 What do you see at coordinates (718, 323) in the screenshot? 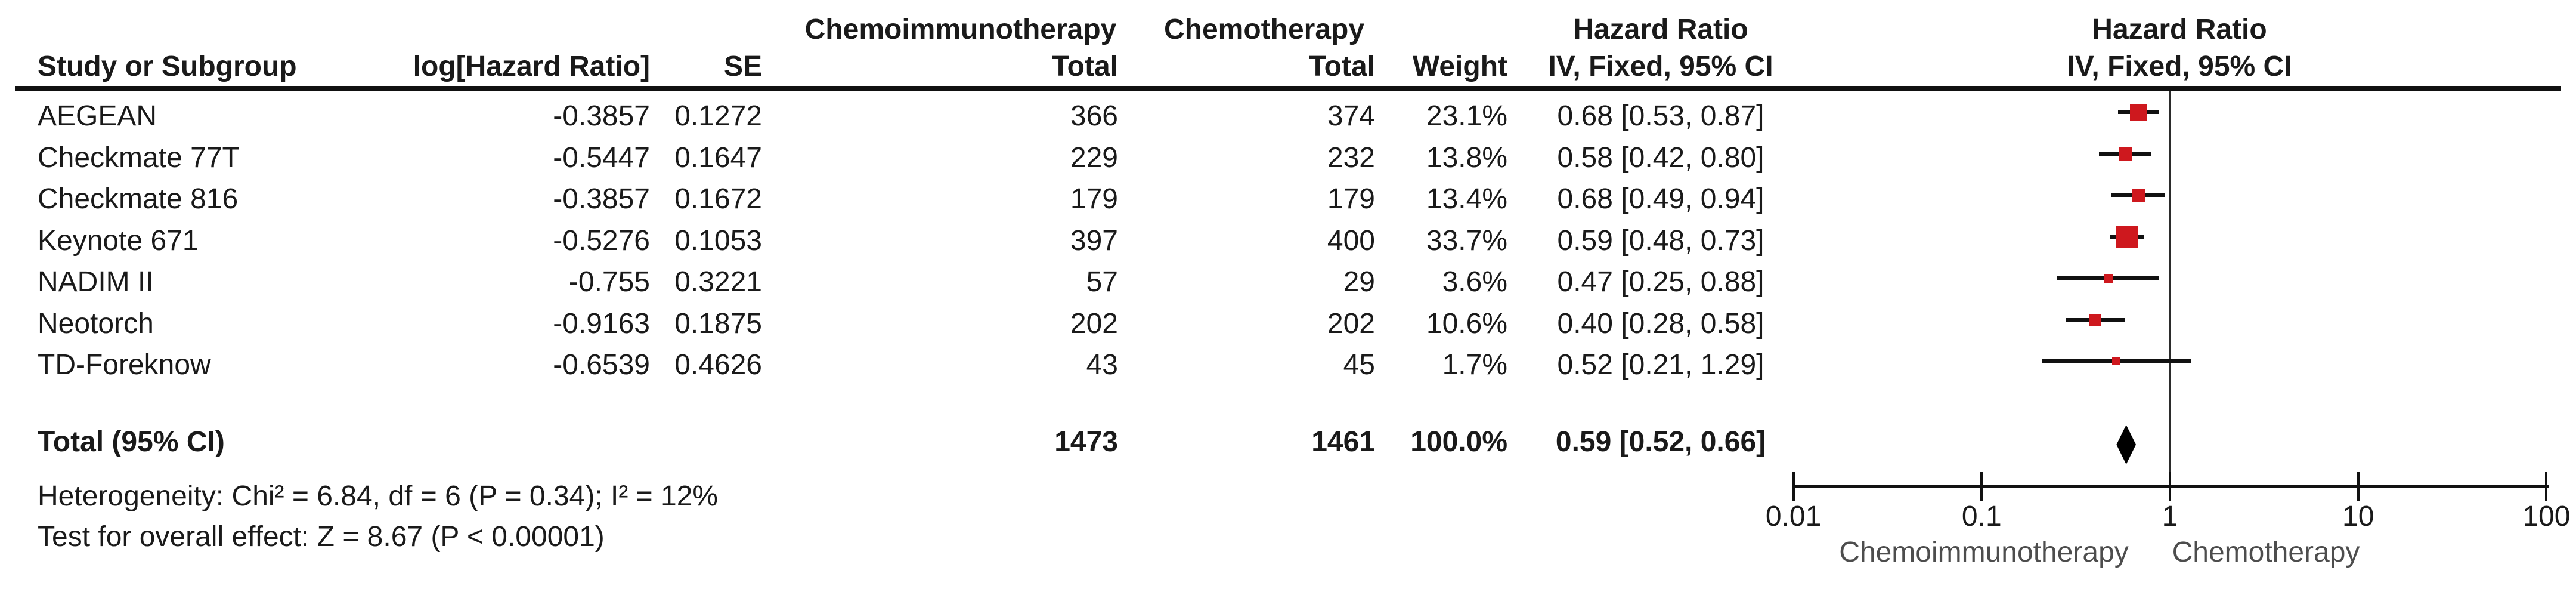
I see `standard-error: 0.1875` at bounding box center [718, 323].